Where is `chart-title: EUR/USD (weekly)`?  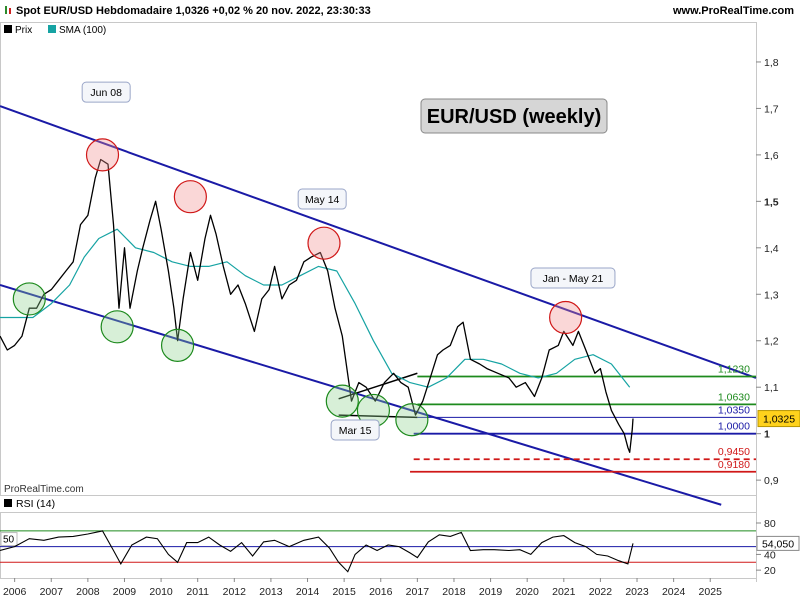
chart-title: EUR/USD (weekly) is located at coordinates (514, 117).